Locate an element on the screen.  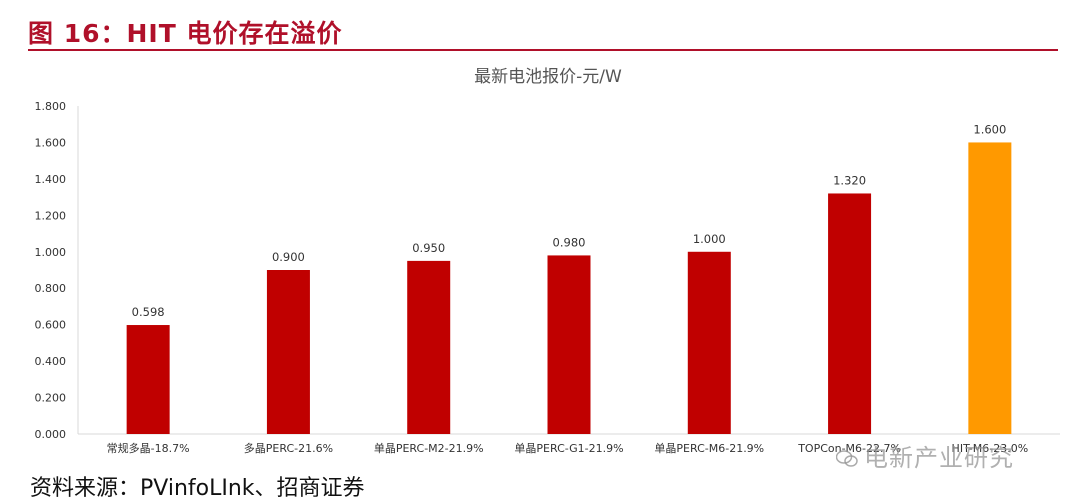
y-tick-label: 0.200 is located at coordinates (51, 398).